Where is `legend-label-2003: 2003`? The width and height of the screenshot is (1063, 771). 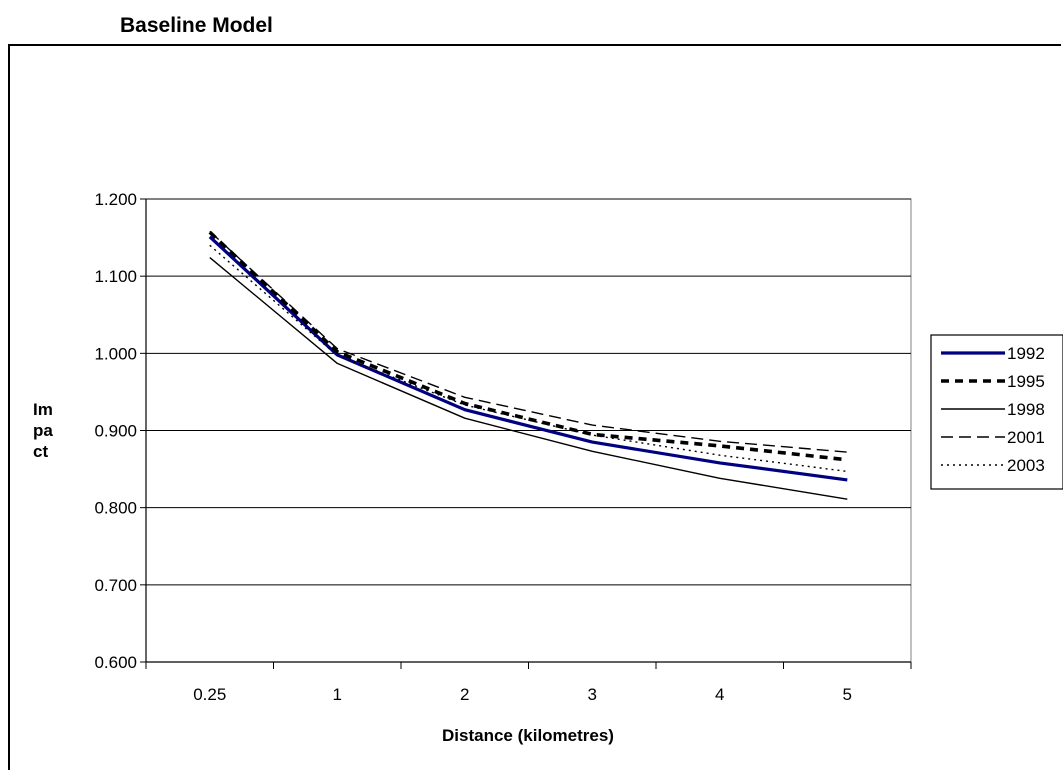
legend-label-2003: 2003 is located at coordinates (1026, 465).